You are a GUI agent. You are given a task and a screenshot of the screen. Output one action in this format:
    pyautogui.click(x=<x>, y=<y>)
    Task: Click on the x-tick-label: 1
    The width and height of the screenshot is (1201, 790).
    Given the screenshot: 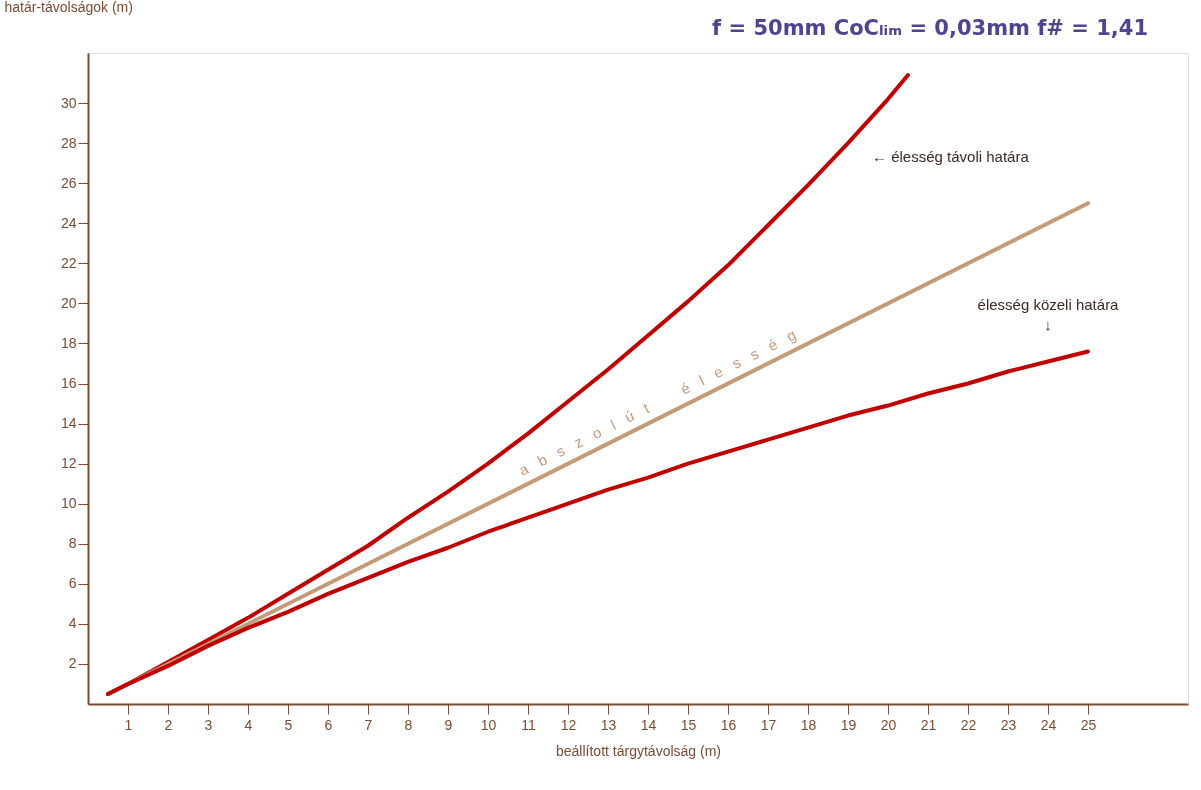 What is the action you would take?
    pyautogui.click(x=128, y=724)
    